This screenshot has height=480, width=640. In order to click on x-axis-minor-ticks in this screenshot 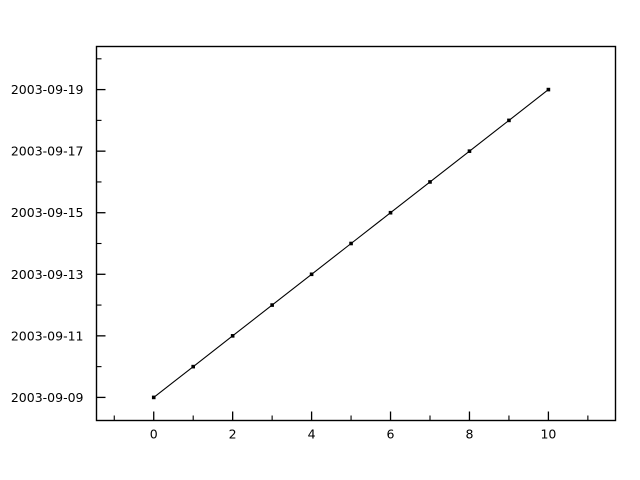, I will do `click(351, 418)`.